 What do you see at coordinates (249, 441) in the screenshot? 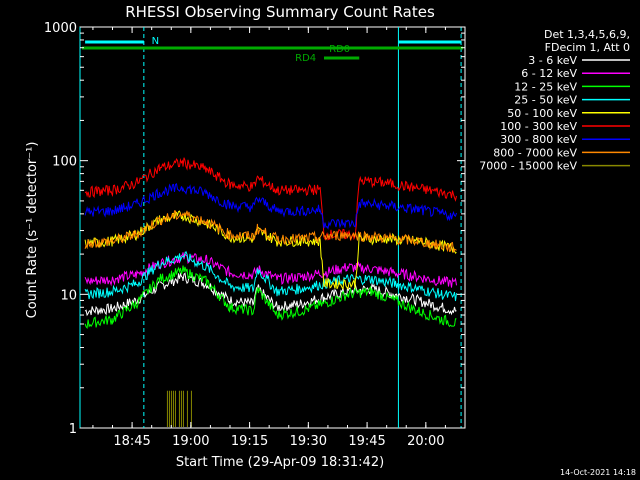
I see `x-tick-label: 19:15` at bounding box center [249, 441].